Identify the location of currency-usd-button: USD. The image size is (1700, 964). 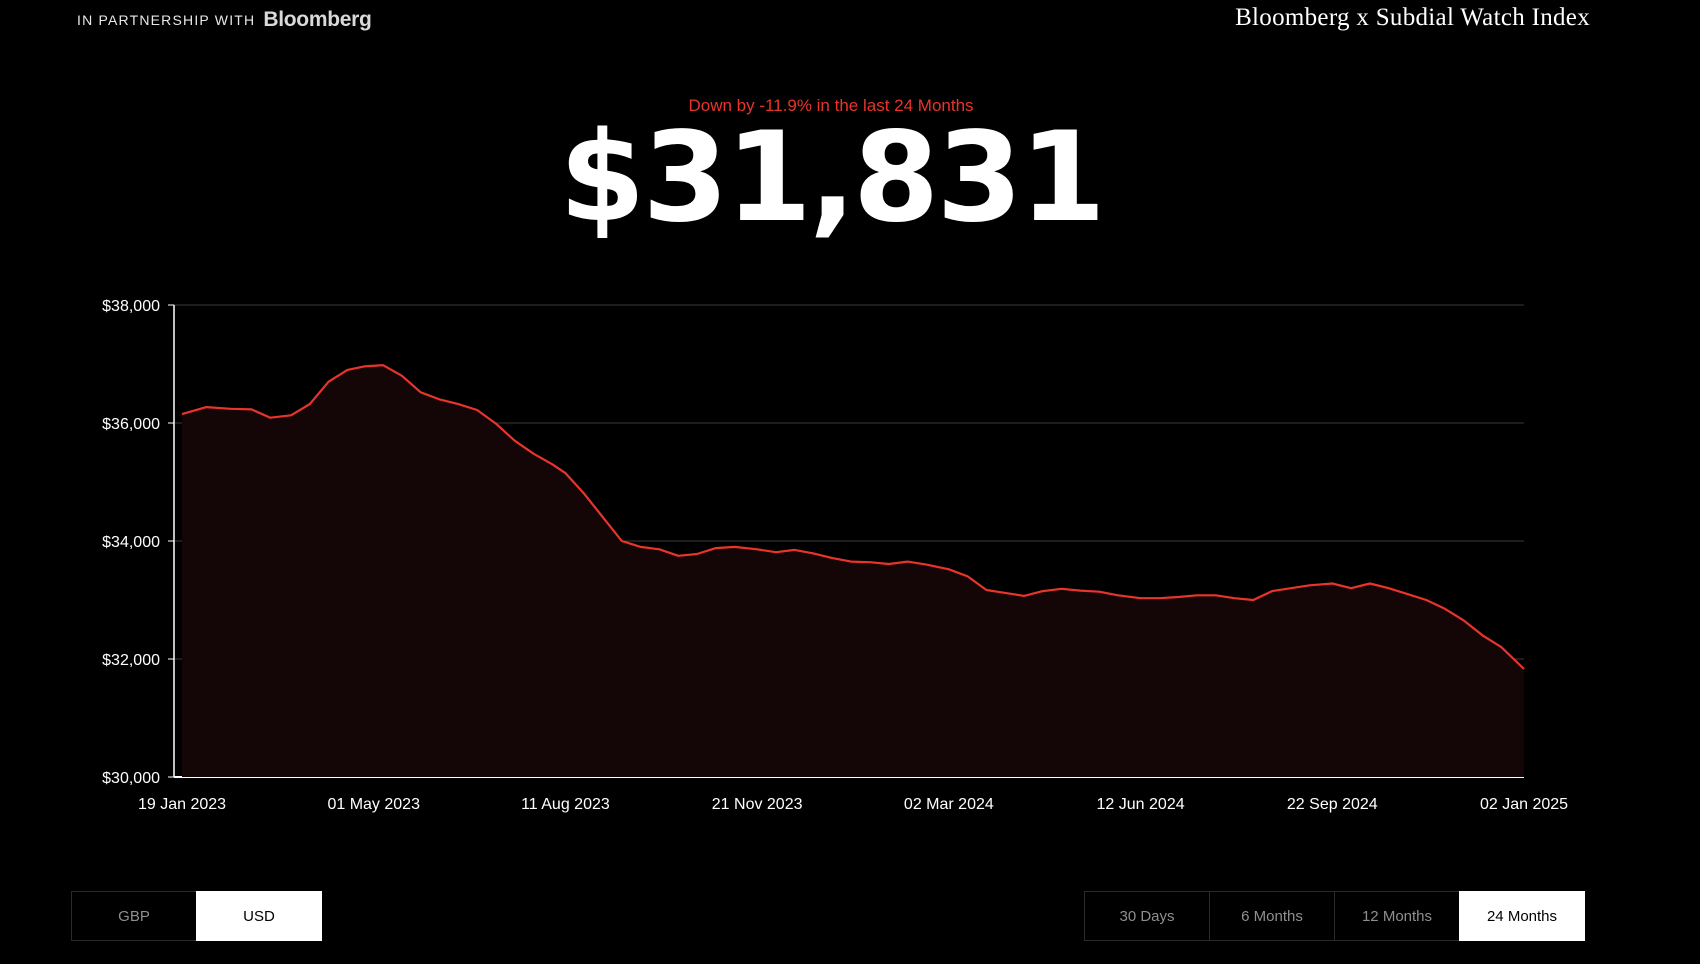
(259, 916).